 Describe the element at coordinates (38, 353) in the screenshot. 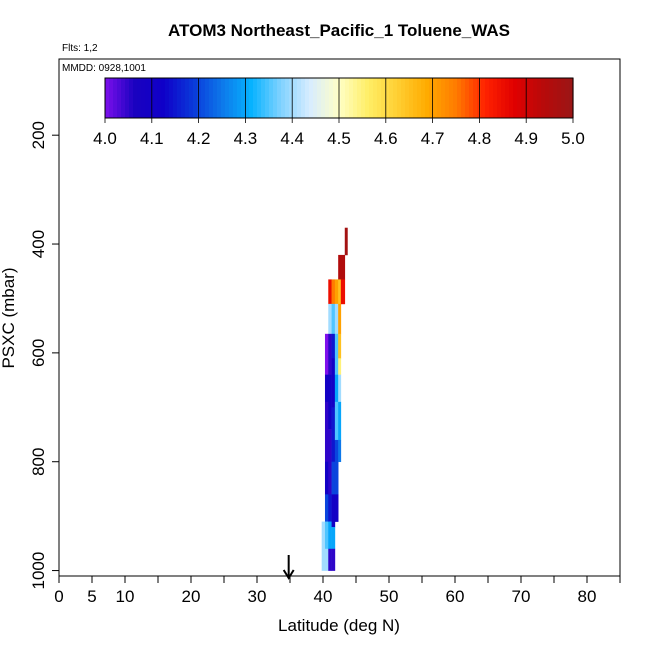

I see `y-tick-label: 600` at that location.